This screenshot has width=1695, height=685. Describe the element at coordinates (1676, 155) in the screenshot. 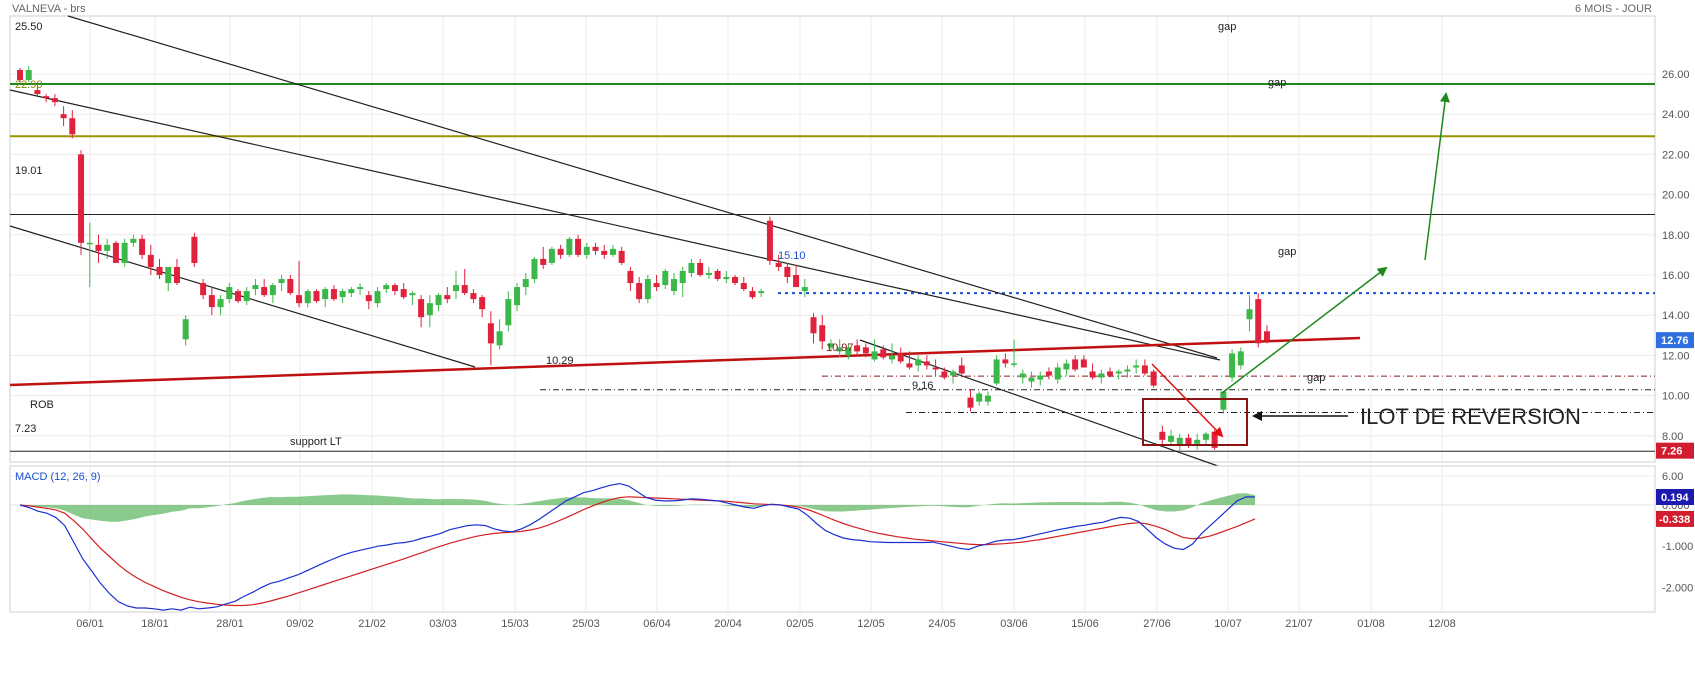

I see `price-tick-label: 22.00` at that location.